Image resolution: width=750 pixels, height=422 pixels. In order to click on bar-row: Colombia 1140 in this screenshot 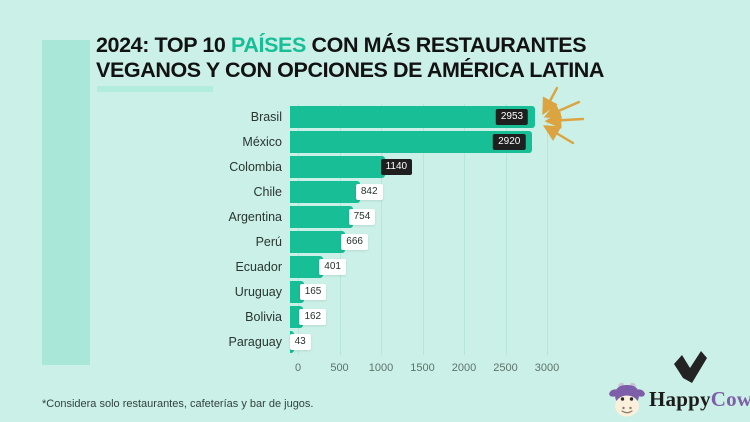, I will do `click(390, 166)`.